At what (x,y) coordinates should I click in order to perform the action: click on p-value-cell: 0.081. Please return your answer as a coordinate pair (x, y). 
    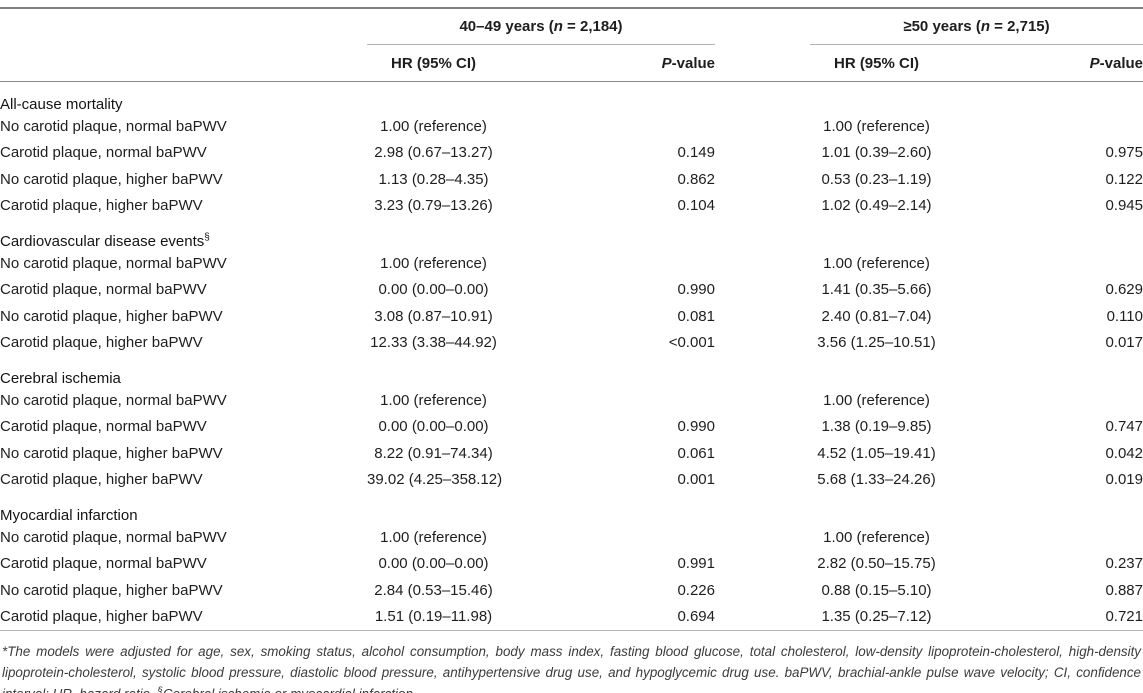
    Looking at the image, I should click on (696, 316).